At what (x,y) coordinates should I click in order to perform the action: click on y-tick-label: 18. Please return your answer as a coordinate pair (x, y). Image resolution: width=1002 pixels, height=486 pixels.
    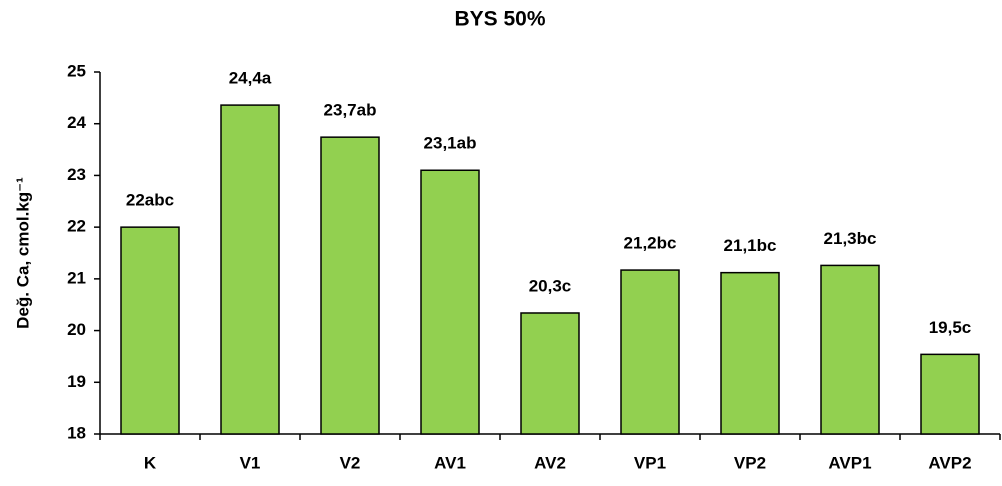
    Looking at the image, I should click on (76, 432).